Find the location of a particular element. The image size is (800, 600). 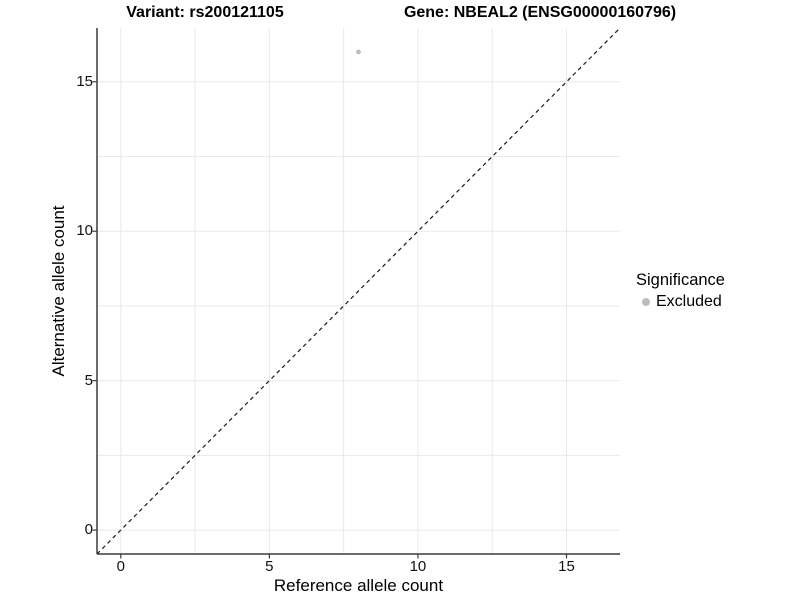

y-tick-label: 10 is located at coordinates (84, 231).